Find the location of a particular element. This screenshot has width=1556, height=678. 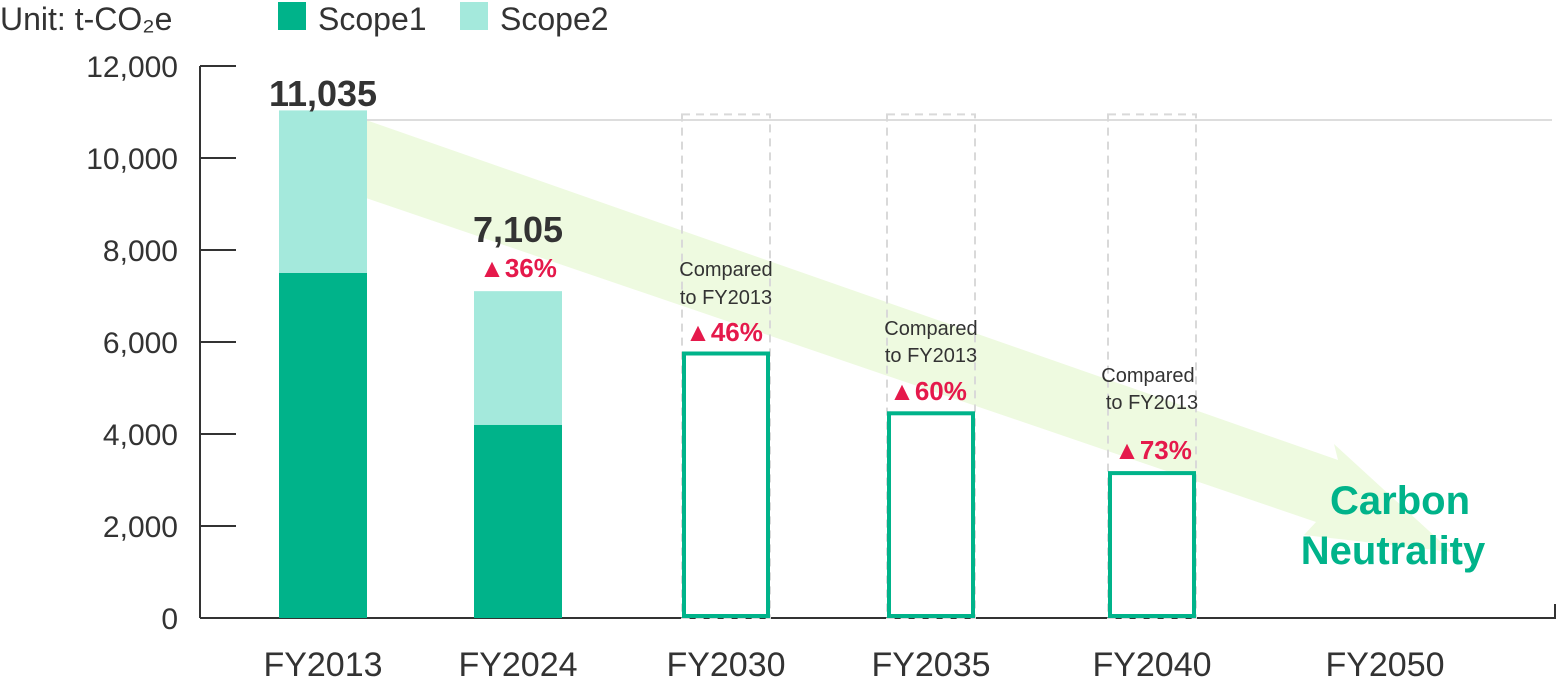

y-tick-label: 2,000 is located at coordinates (140, 527).